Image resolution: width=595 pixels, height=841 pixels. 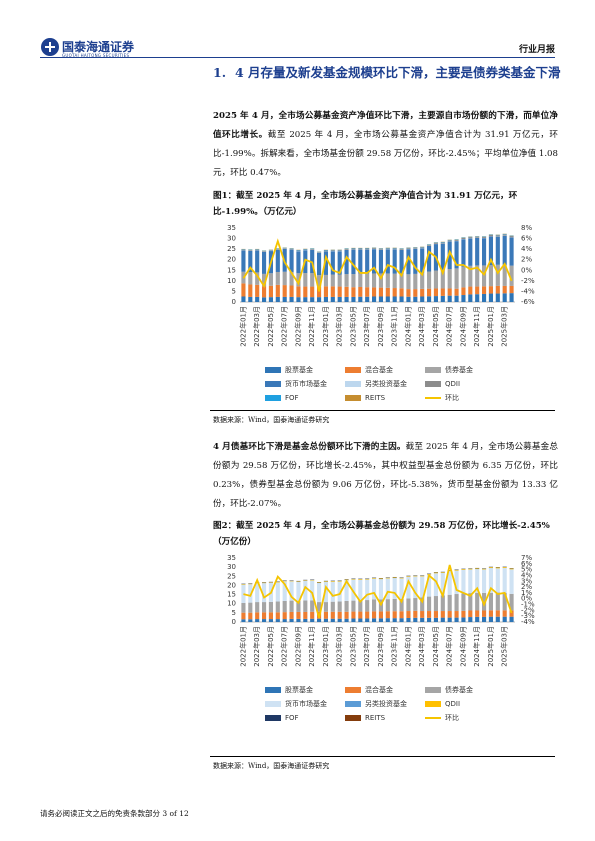 What do you see at coordinates (407, 646) in the screenshot?
I see `x-tick-label: 2024年01月` at bounding box center [407, 646].